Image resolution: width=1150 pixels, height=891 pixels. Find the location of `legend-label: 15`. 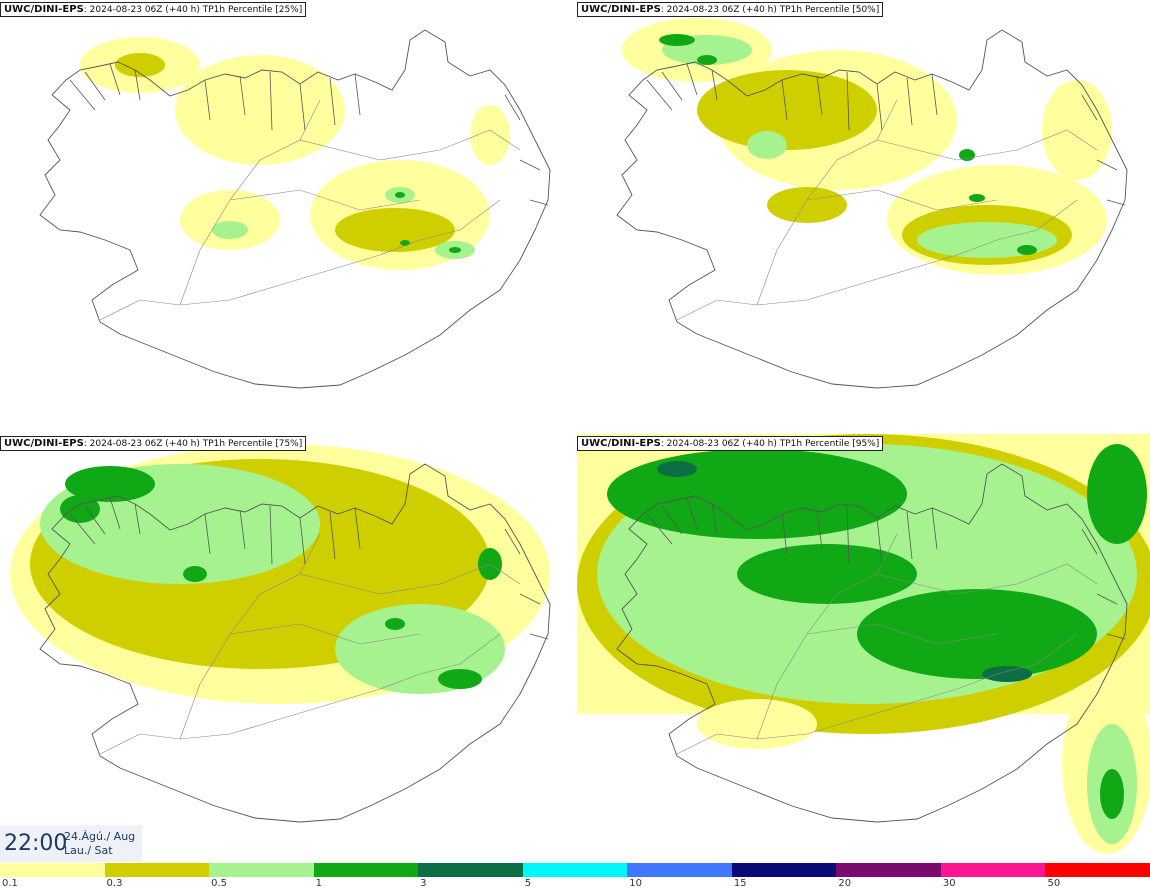

legend-label: 15 is located at coordinates (740, 883).